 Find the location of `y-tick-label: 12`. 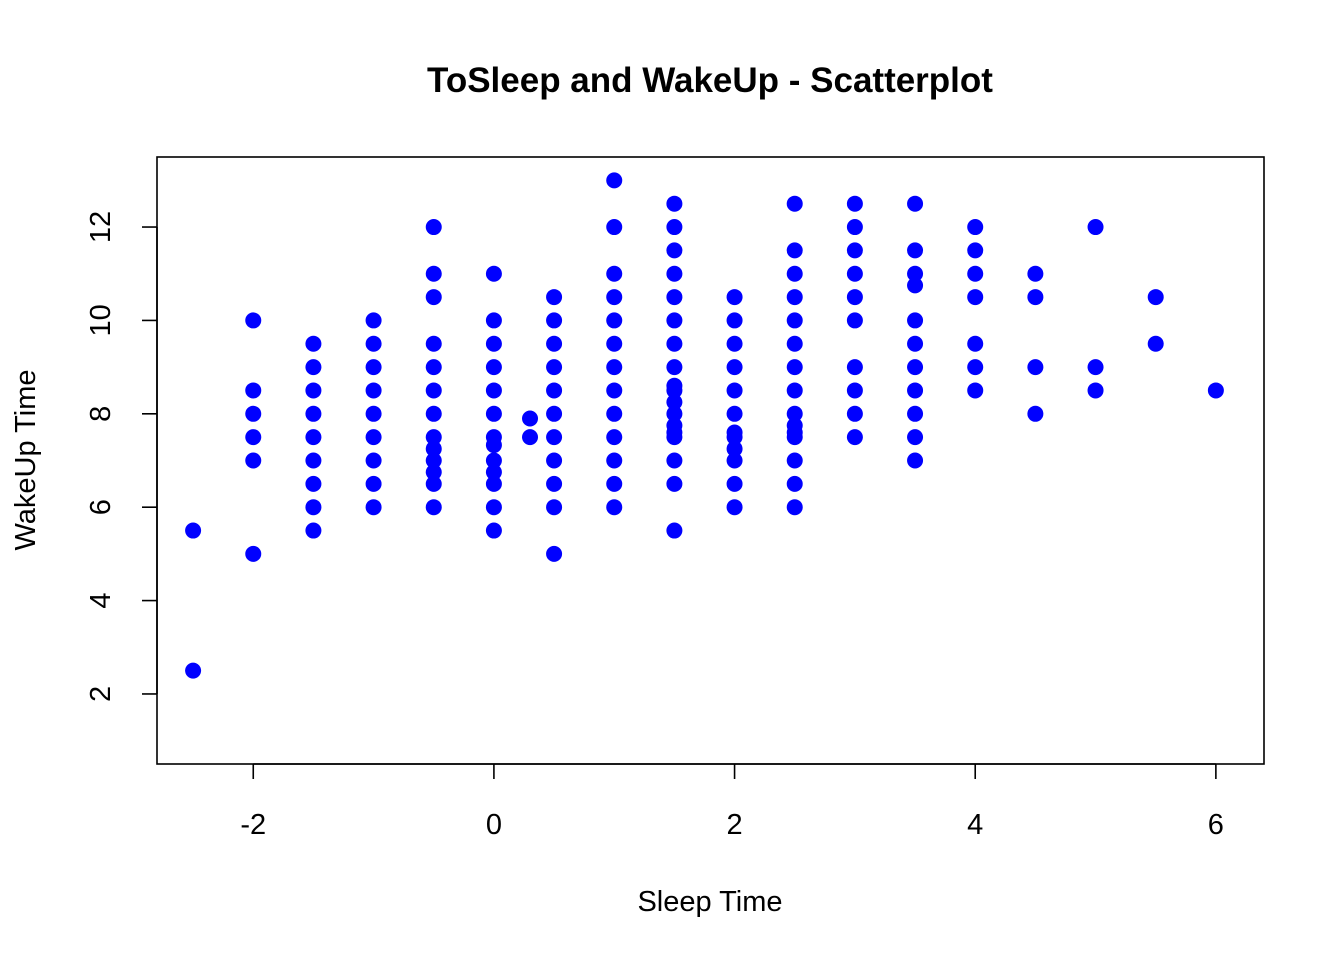

y-tick-label: 12 is located at coordinates (101, 227).